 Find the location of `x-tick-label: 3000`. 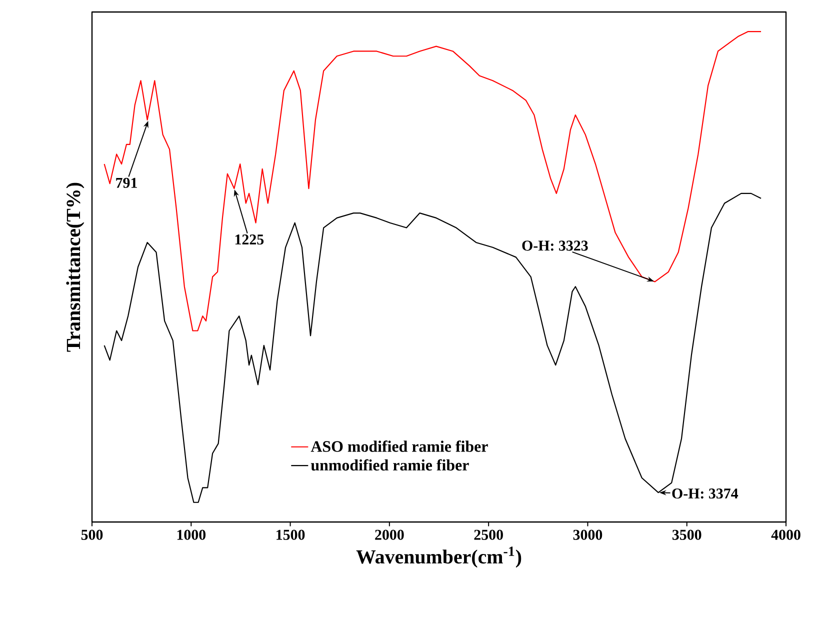

x-tick-label: 3000 is located at coordinates (587, 535).